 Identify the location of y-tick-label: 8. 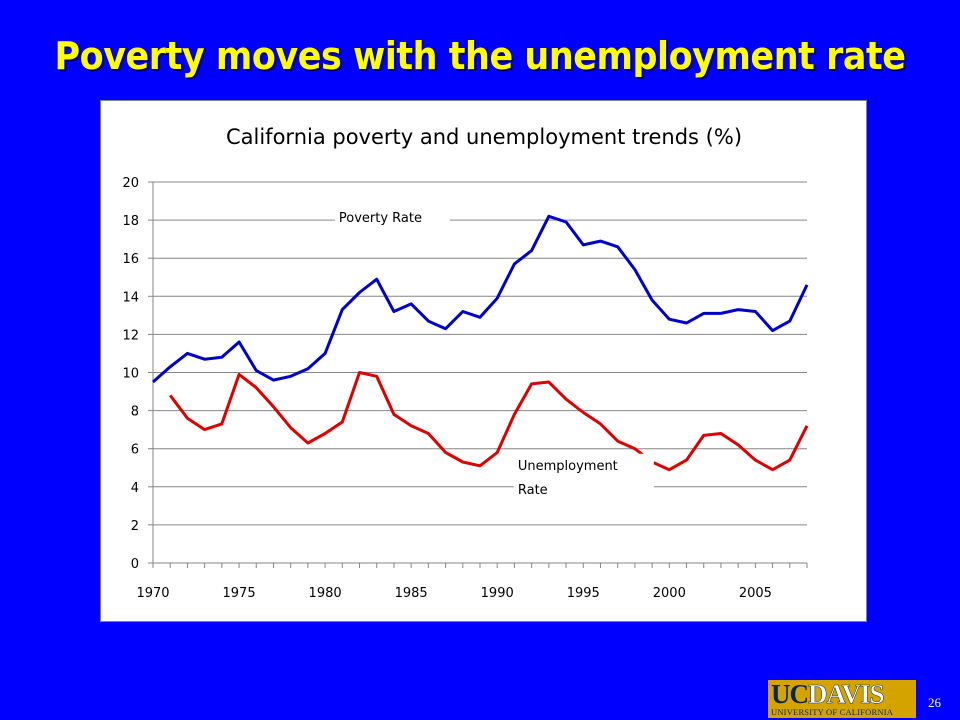
(135, 412).